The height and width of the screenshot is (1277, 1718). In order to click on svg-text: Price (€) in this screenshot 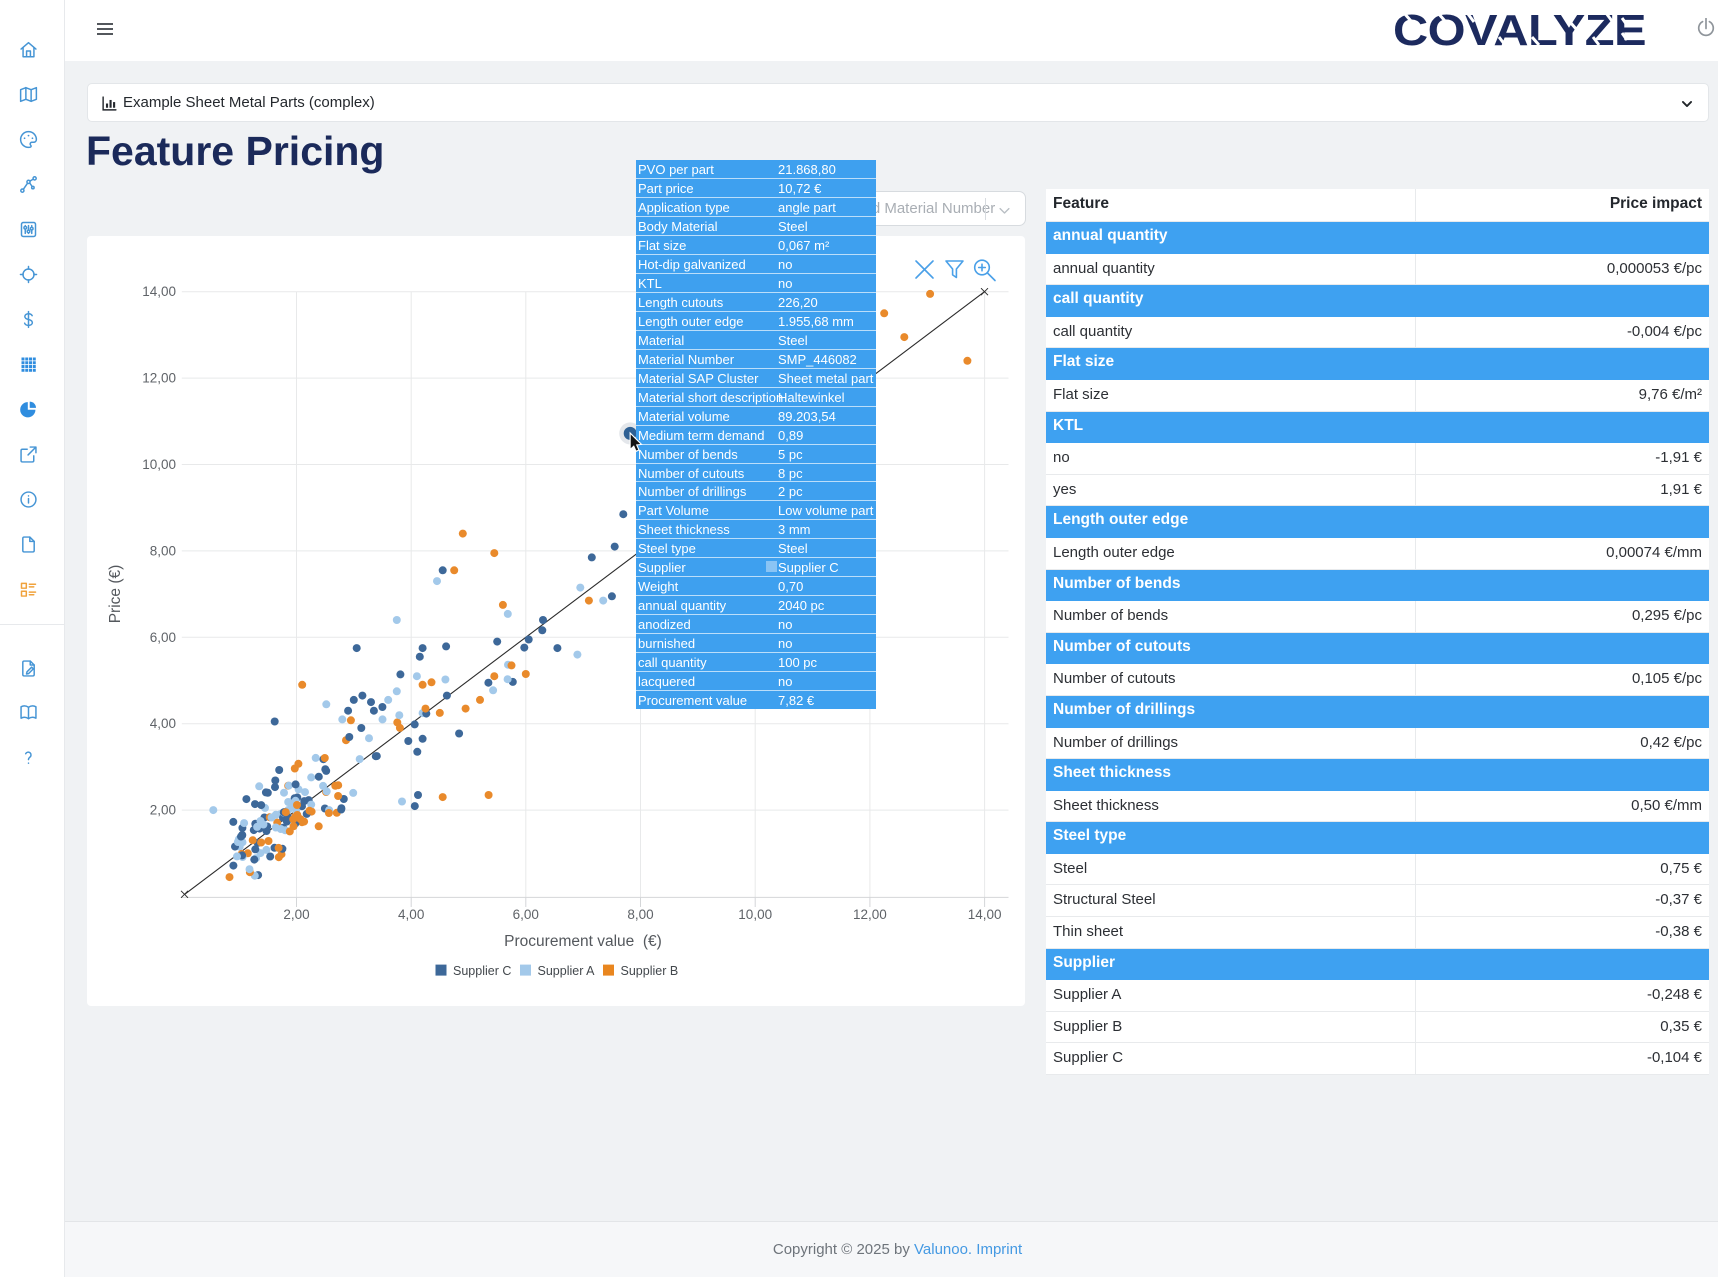, I will do `click(115, 594)`.